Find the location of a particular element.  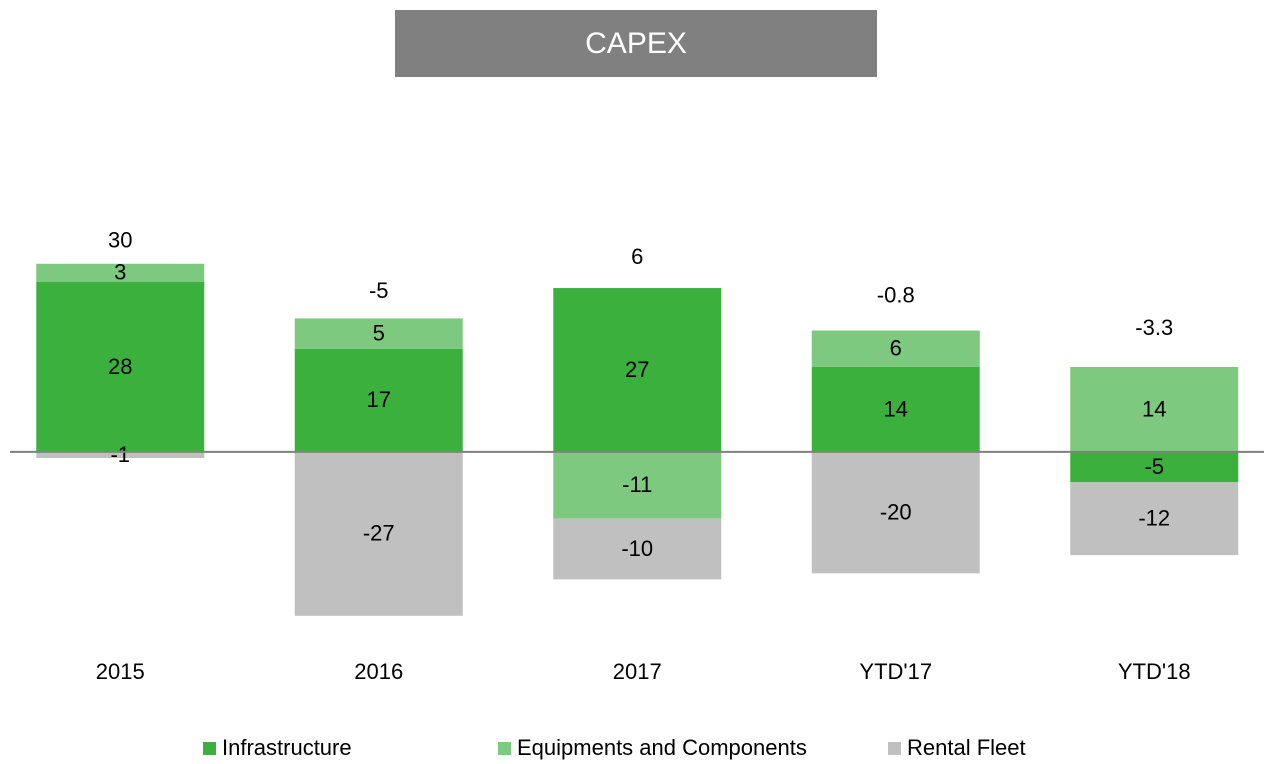

total-label: -5 is located at coordinates (379, 290).